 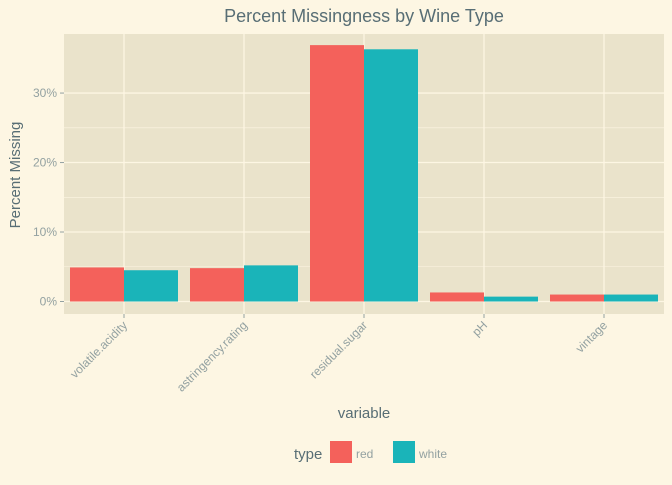 What do you see at coordinates (98, 349) in the screenshot?
I see `x-tick-label: volatile.acidity` at bounding box center [98, 349].